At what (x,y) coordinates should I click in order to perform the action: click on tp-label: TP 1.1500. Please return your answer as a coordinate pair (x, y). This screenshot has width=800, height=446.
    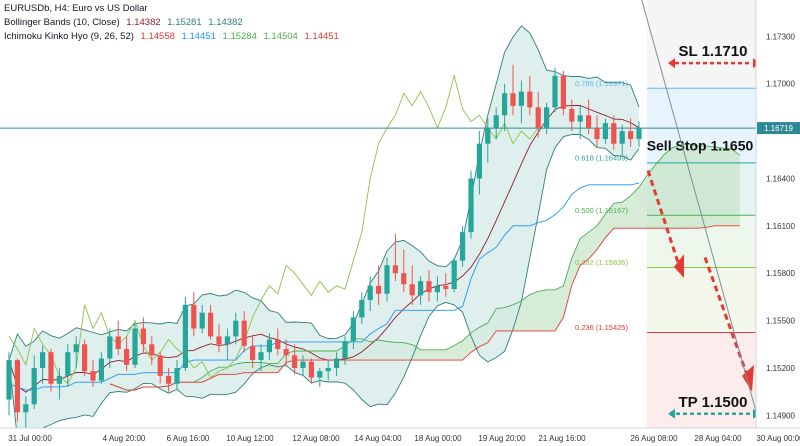
    Looking at the image, I should click on (713, 402).